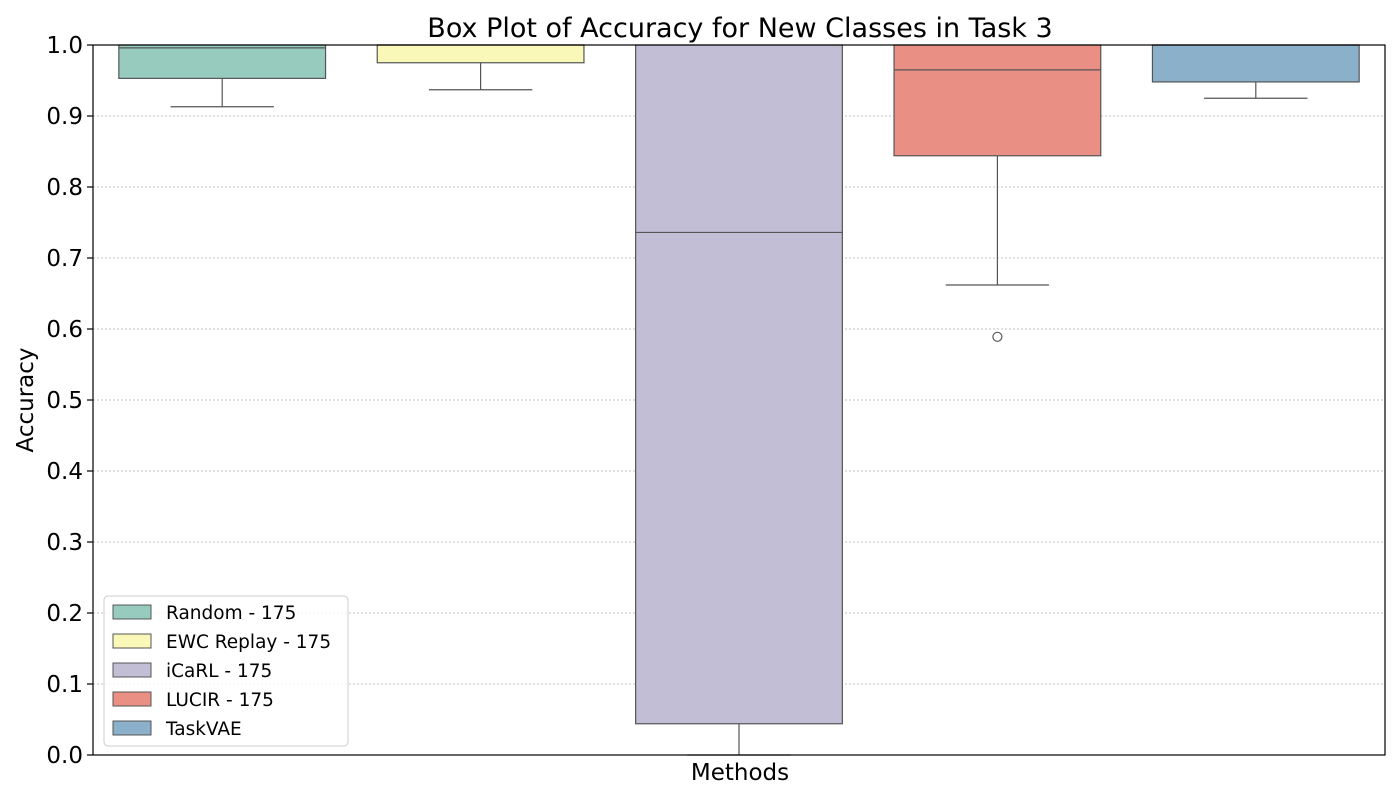 This screenshot has width=1400, height=800. I want to click on y-tick-label: 0.8, so click(64, 188).